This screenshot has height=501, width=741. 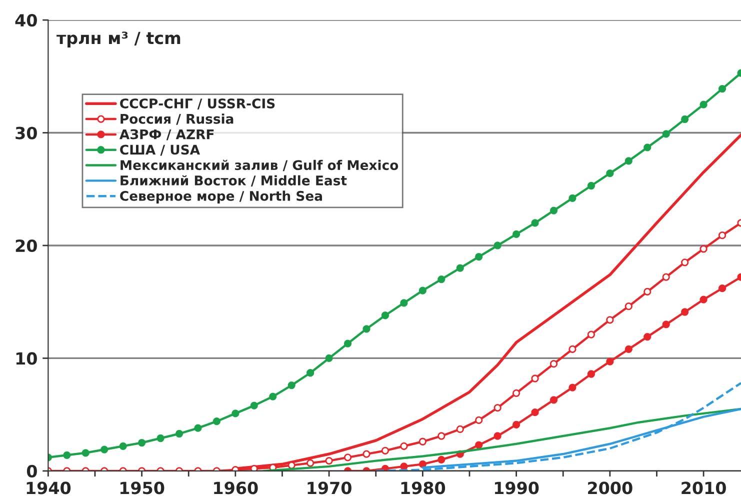 What do you see at coordinates (26, 133) in the screenshot?
I see `y-tick-label: 30` at bounding box center [26, 133].